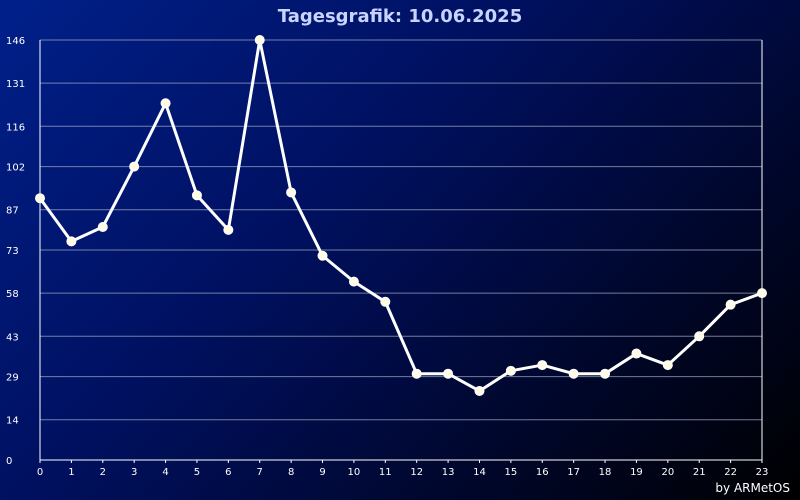 This screenshot has height=500, width=800. What do you see at coordinates (479, 472) in the screenshot?
I see `x-tick-label: 14` at bounding box center [479, 472].